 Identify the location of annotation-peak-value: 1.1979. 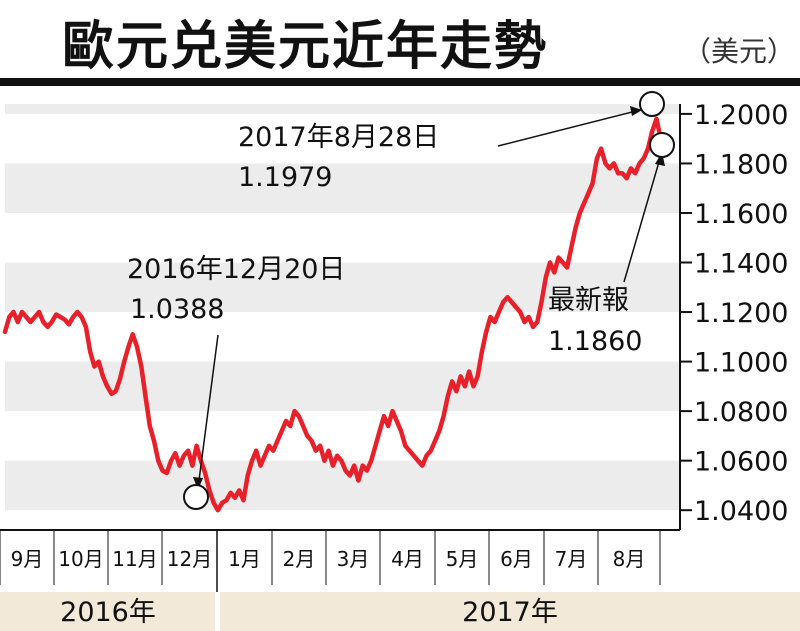
(285, 177).